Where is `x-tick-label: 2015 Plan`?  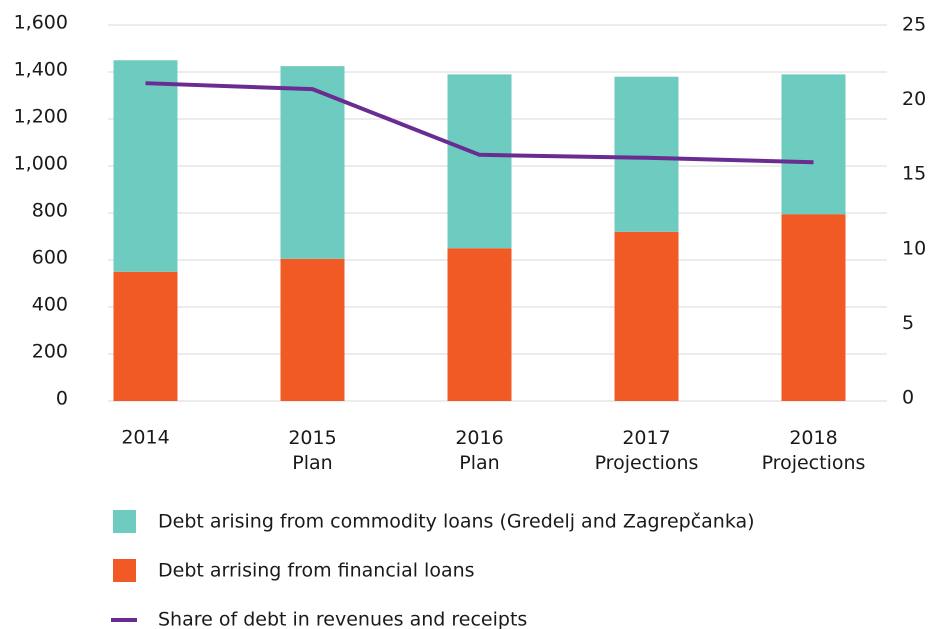
x-tick-label: 2015 Plan is located at coordinates (312, 450).